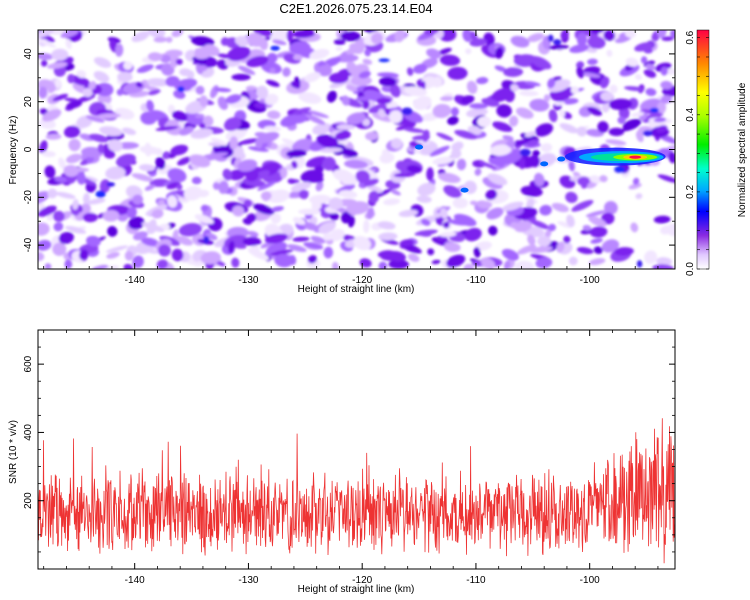  Describe the element at coordinates (690, 269) in the screenshot. I see `colorbar-tick-label: 0.0` at that location.